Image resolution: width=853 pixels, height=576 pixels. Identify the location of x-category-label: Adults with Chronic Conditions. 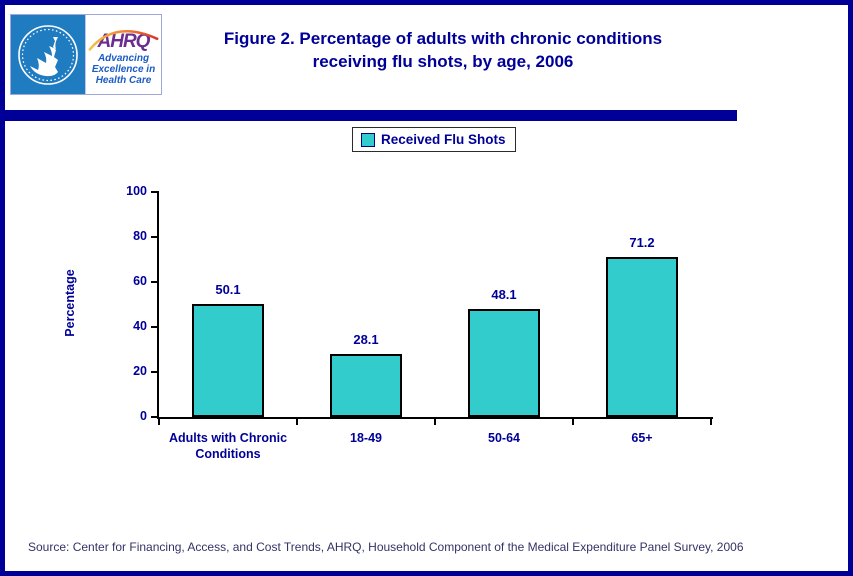
(228, 446).